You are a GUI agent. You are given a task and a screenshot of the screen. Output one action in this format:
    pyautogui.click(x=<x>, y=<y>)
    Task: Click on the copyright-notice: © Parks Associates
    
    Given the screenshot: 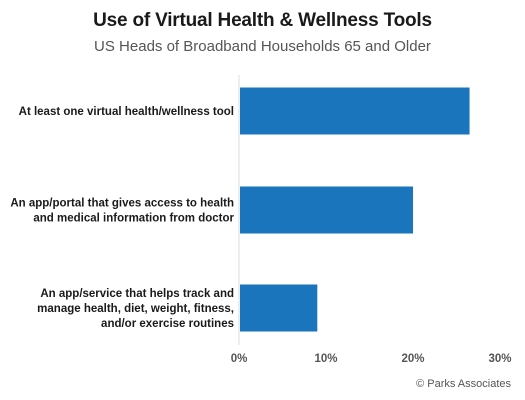 What is the action you would take?
    pyautogui.click(x=463, y=384)
    